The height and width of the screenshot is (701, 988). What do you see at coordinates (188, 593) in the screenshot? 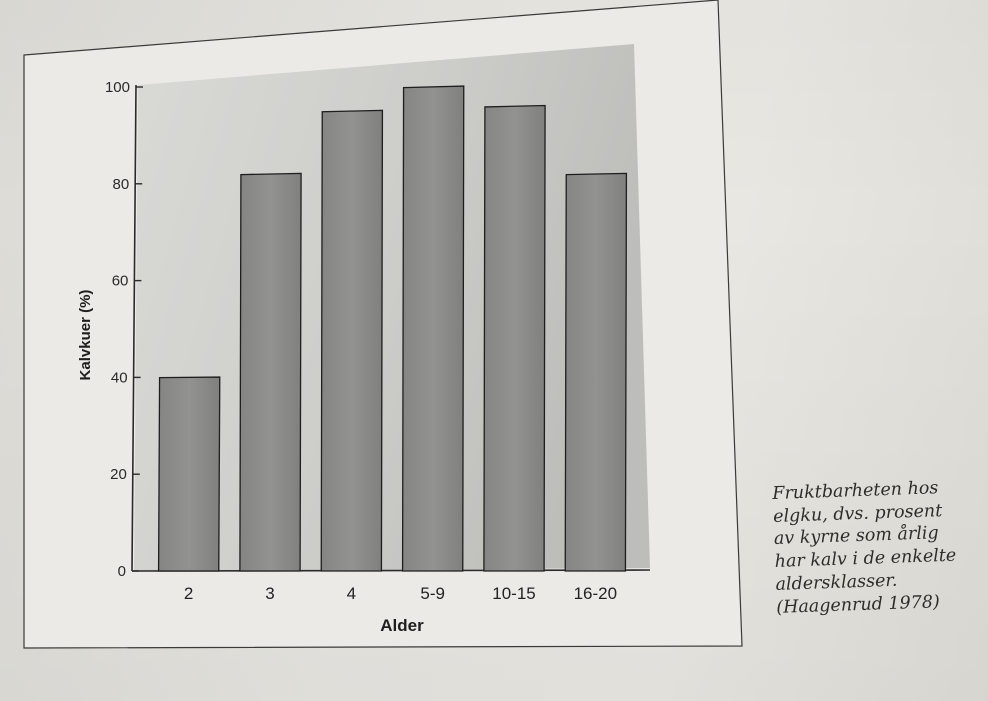
I see `x-tick-label: 2` at bounding box center [188, 593].